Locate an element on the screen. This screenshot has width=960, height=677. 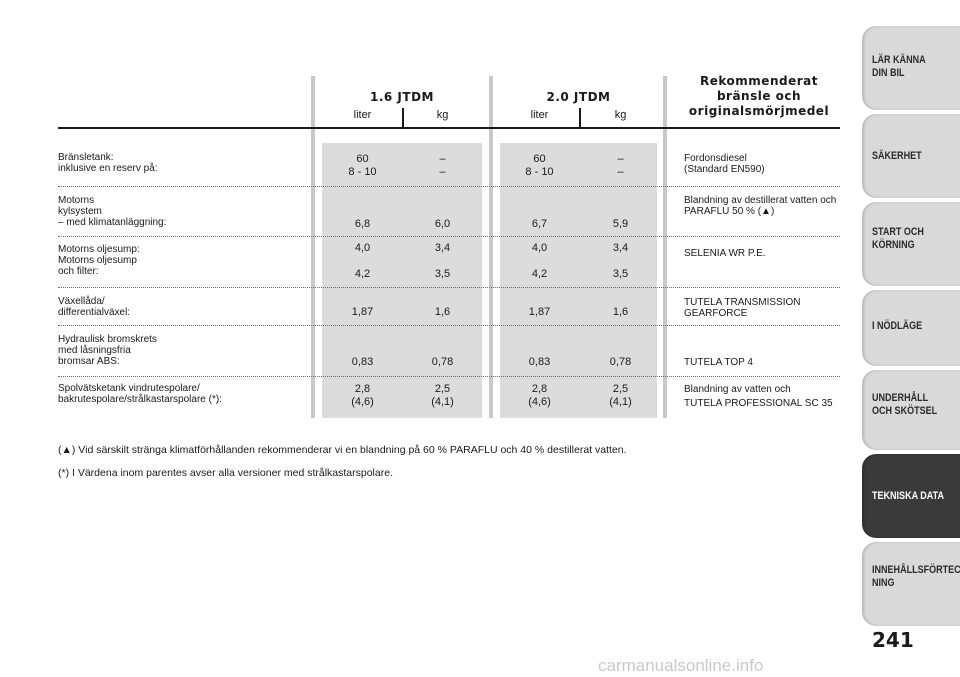
tab-i-nodlage: I NÖDLÄGE is located at coordinates (911, 328).